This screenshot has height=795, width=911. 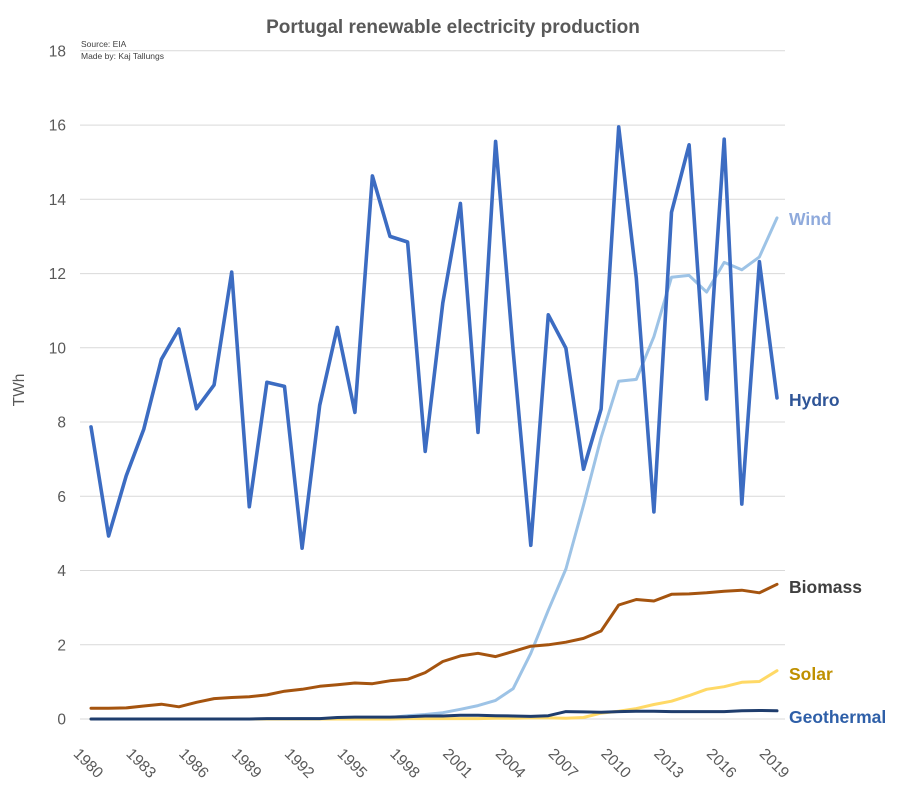 I want to click on y-tick-label-10: 10, so click(x=58, y=348).